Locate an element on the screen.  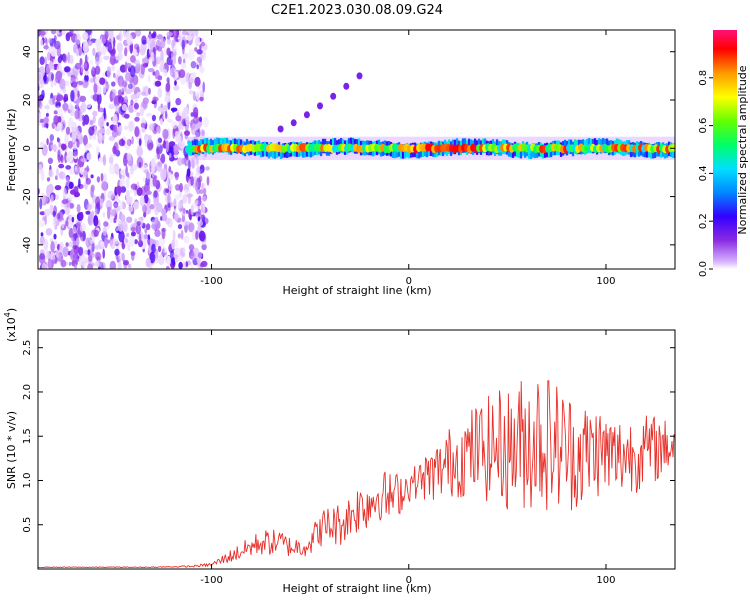
snr-ytick-label-4: 2.5 is located at coordinates (27, 348).